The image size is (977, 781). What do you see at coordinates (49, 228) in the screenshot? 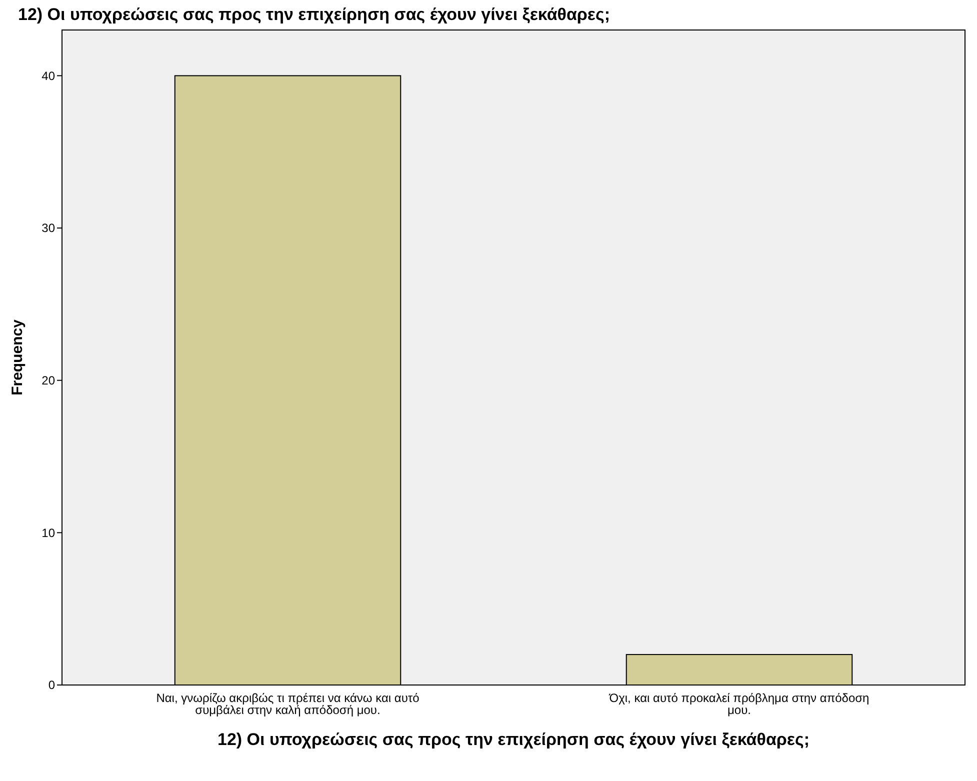
I see `y-tick-label: 30` at bounding box center [49, 228].